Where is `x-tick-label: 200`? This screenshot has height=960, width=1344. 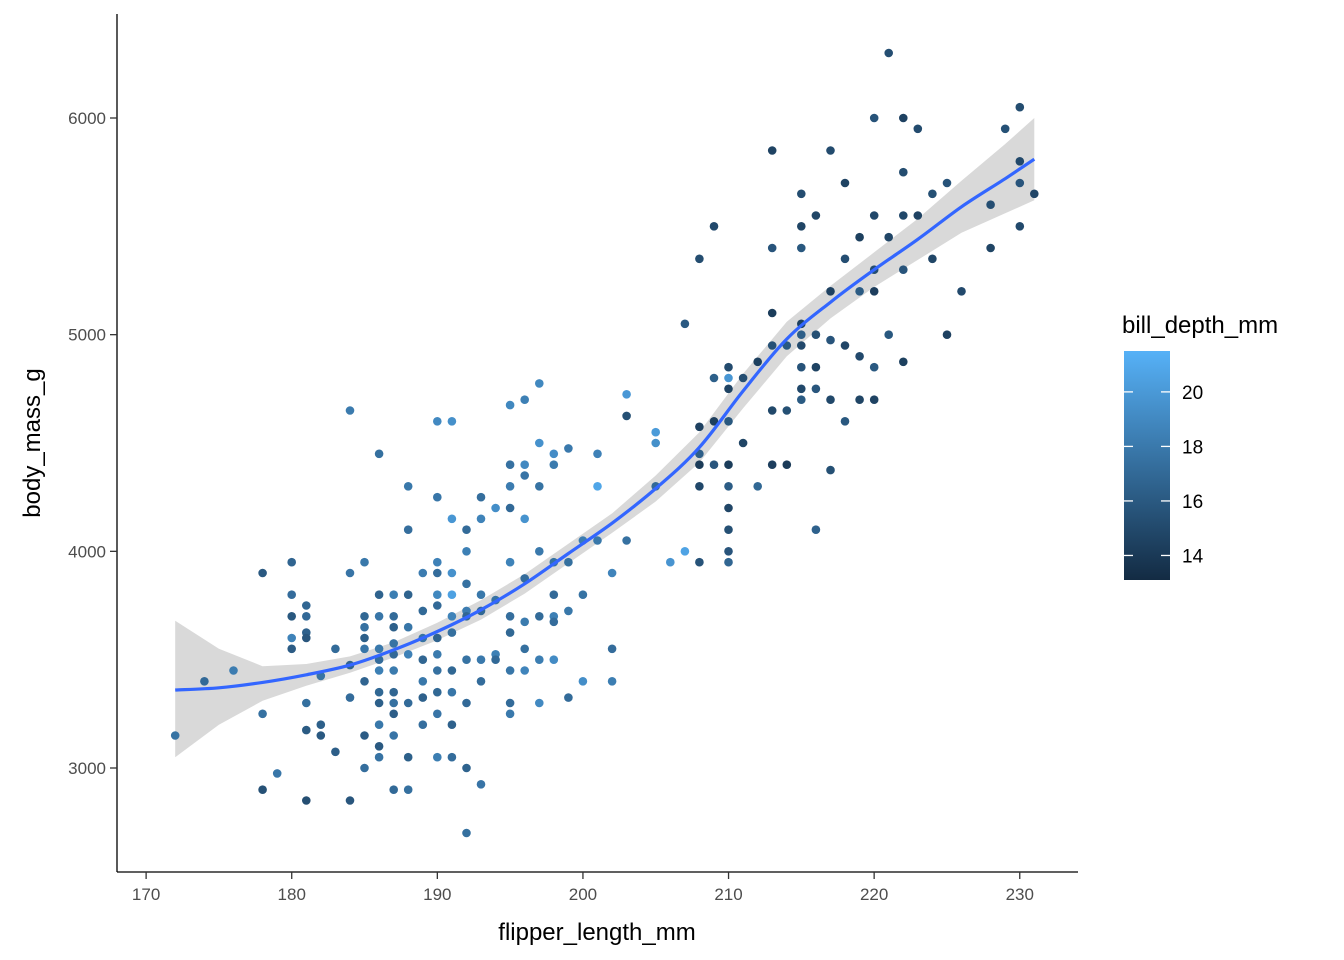 x-tick-label: 200 is located at coordinates (583, 894).